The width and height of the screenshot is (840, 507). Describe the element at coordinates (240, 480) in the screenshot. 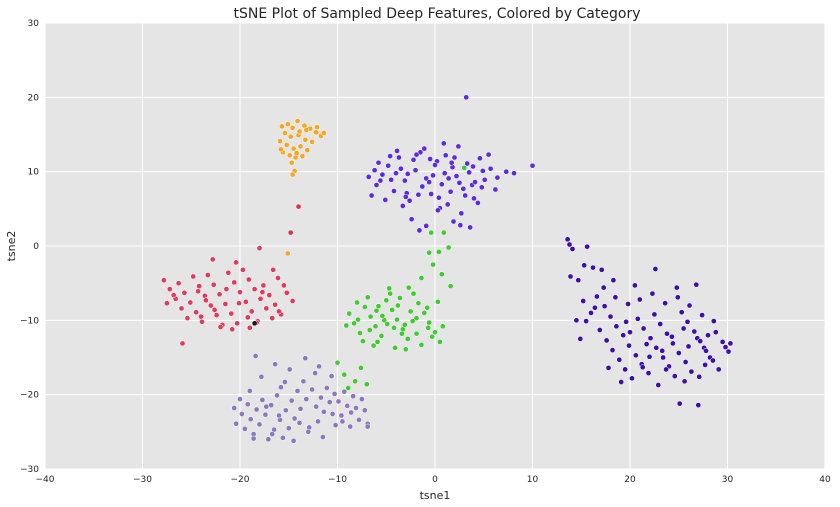

I see `x-tick-label: −20` at that location.